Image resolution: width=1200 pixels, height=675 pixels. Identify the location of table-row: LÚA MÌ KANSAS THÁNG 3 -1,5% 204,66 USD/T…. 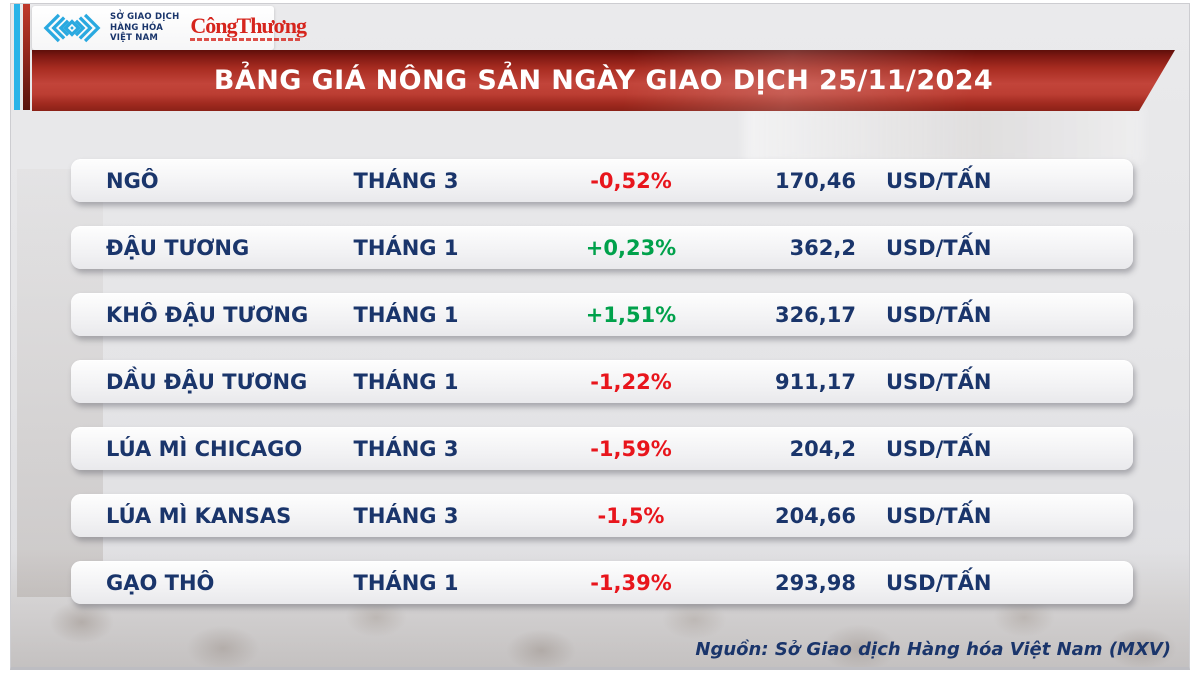
(602, 515).